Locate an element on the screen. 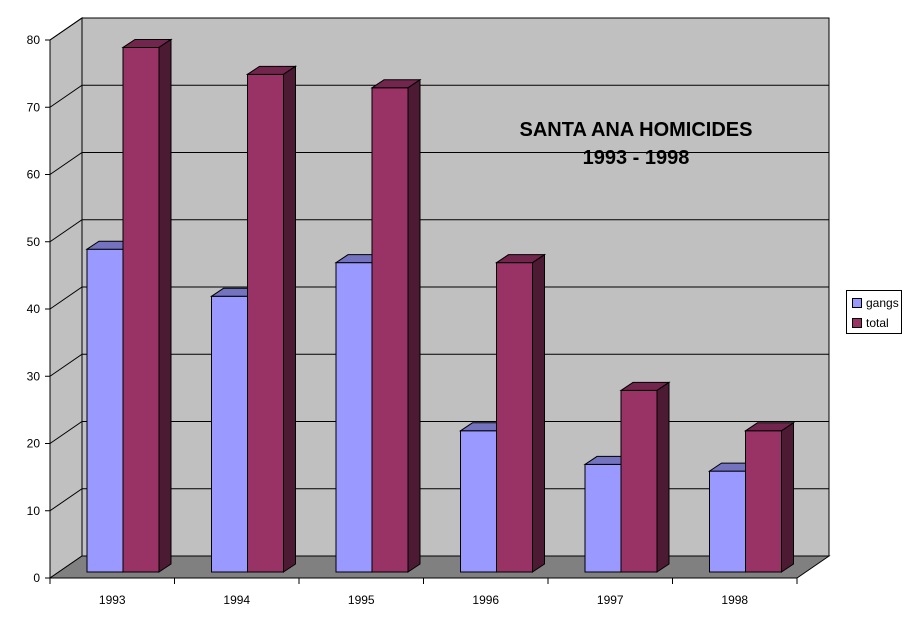 This screenshot has height=624, width=912. y-tick-label: 50 is located at coordinates (34, 242).